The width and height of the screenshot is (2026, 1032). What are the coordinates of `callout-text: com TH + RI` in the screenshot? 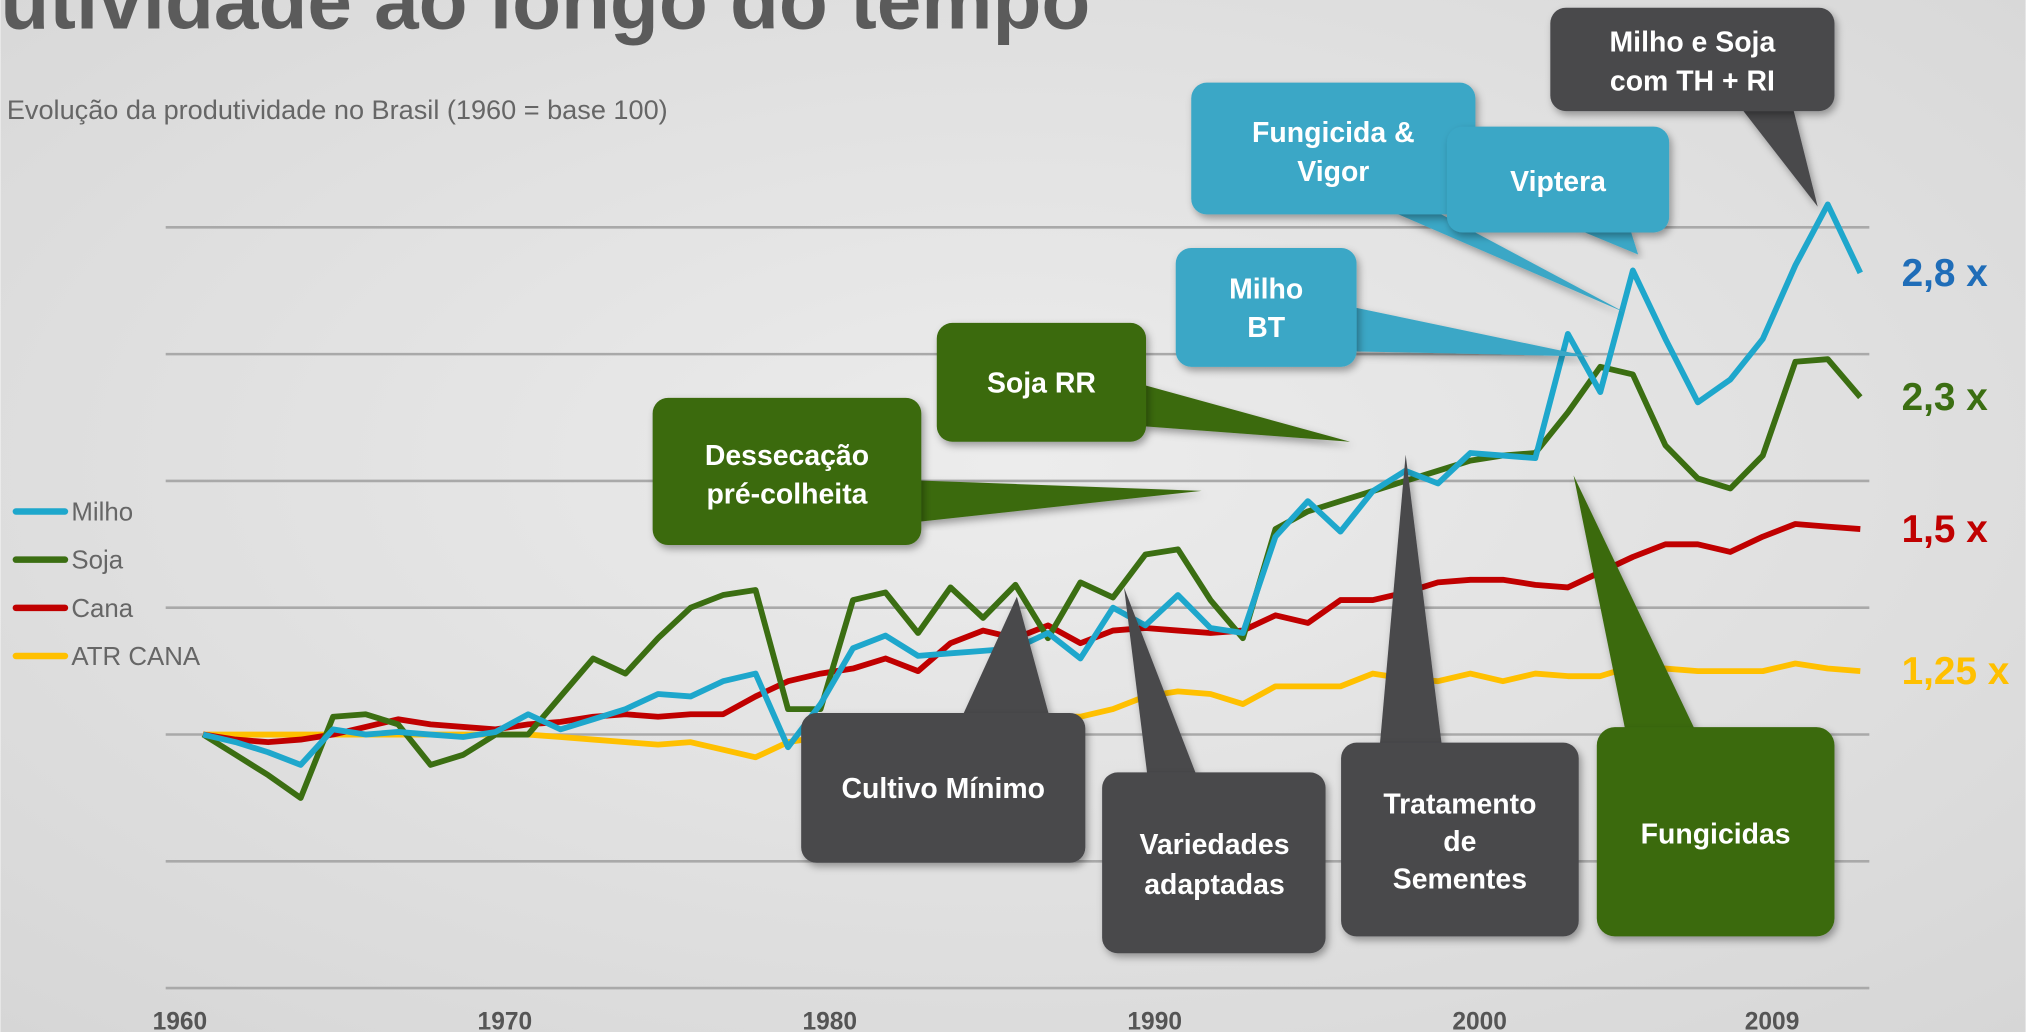 It's located at (1692, 81).